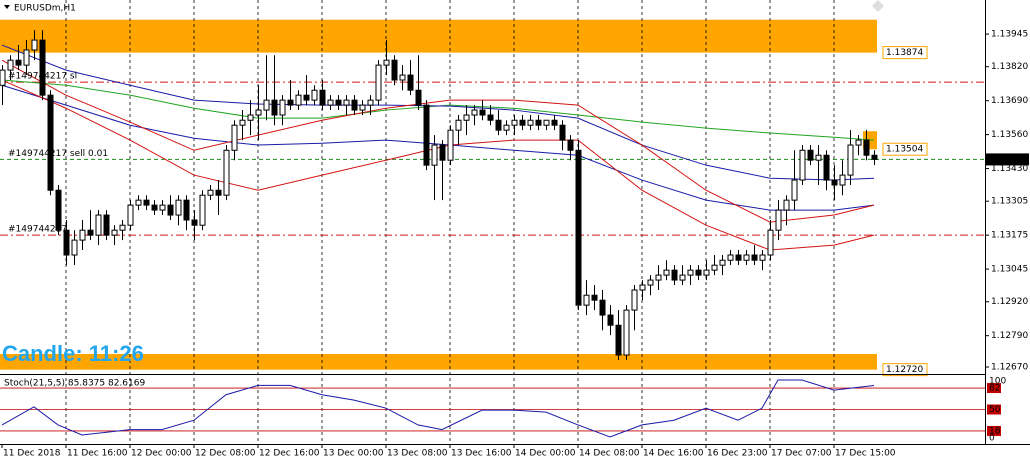  Describe the element at coordinates (353, 454) in the screenshot. I see `x-tick-label: 13 Dec 00:00` at that location.